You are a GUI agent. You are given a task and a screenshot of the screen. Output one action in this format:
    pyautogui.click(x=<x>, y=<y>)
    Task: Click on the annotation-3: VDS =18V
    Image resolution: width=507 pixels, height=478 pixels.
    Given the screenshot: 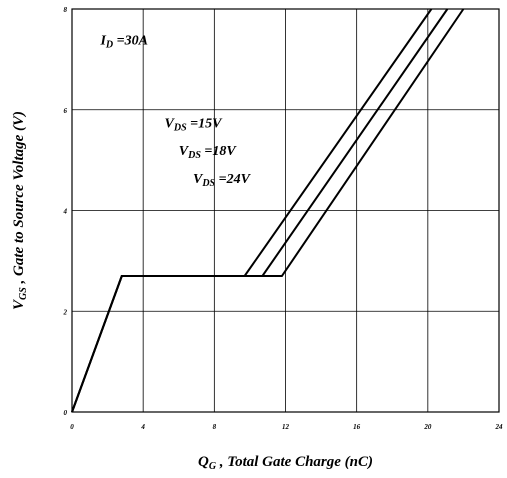 What is the action you would take?
    pyautogui.click(x=208, y=152)
    